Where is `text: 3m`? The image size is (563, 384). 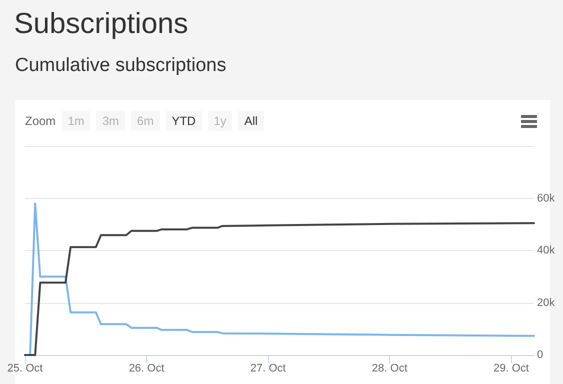
text: 3m is located at coordinates (111, 121).